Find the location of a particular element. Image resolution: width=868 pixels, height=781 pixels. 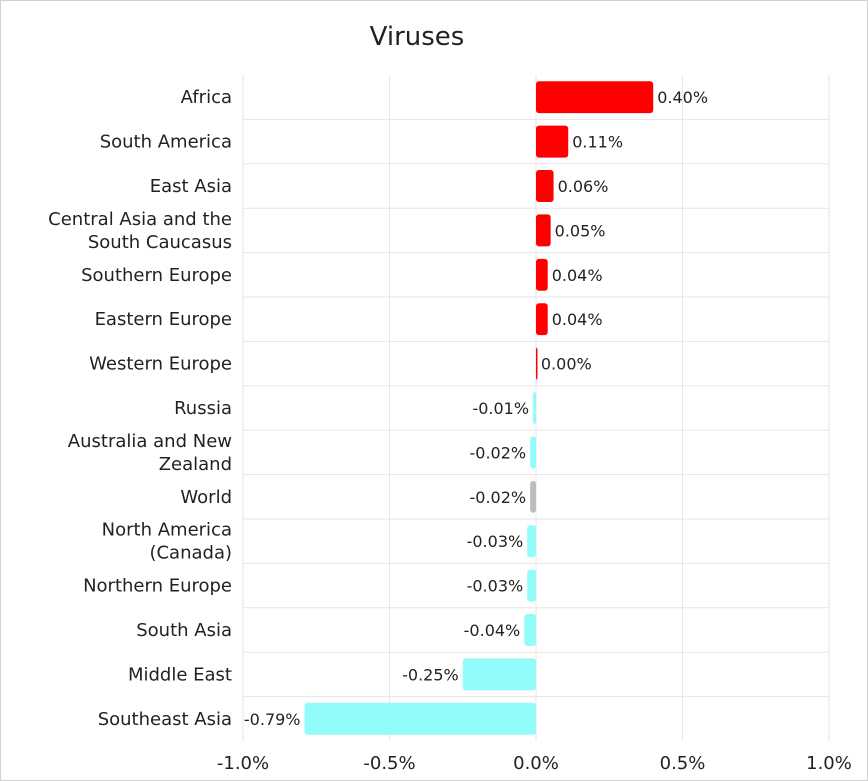

category-label: World is located at coordinates (206, 497).